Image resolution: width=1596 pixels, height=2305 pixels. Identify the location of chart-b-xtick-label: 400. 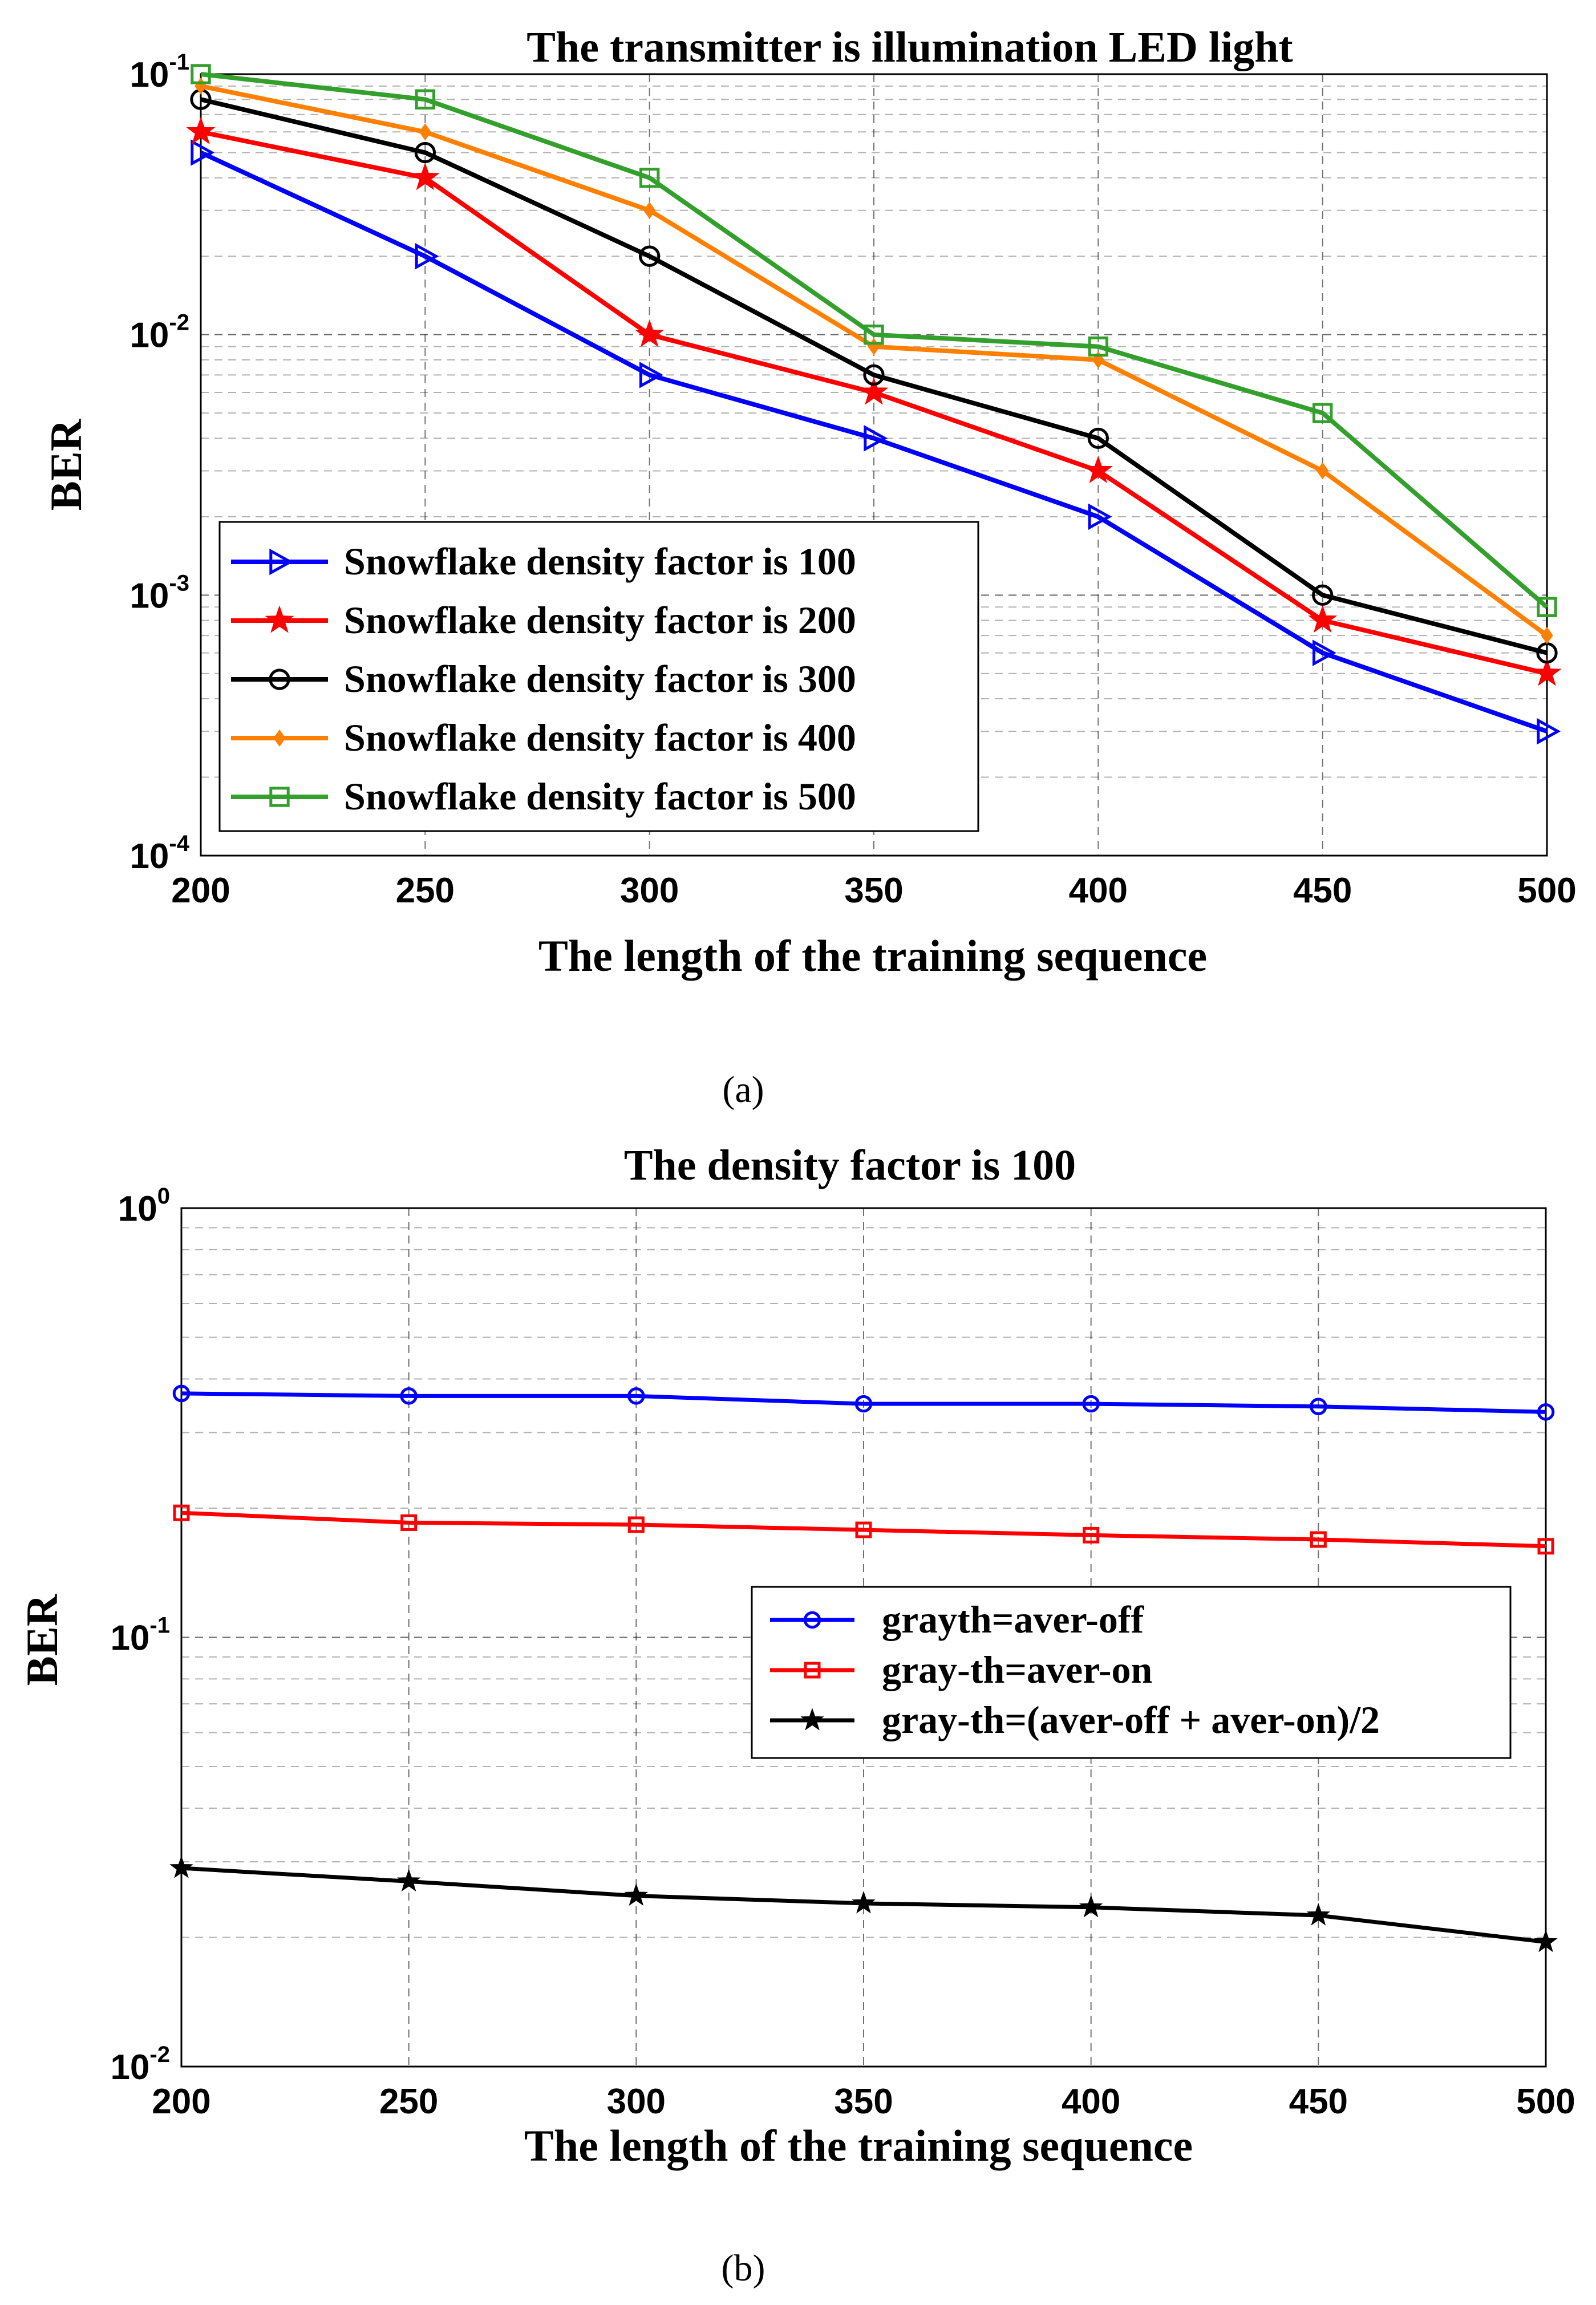
(1091, 2101).